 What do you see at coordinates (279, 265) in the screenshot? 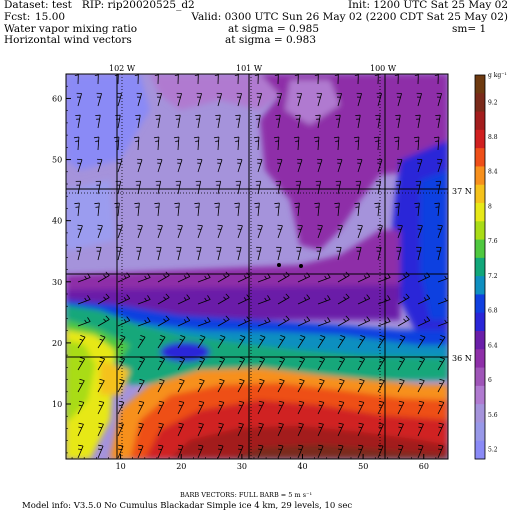
I see `station-marker` at bounding box center [279, 265].